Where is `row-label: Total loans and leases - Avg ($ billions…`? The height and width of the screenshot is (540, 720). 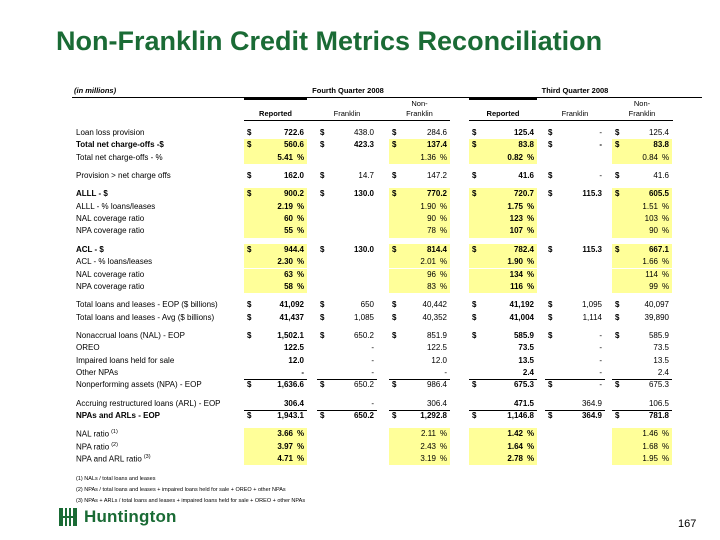
row-label: Total loans and leases - Avg ($ billions… is located at coordinates (145, 317).